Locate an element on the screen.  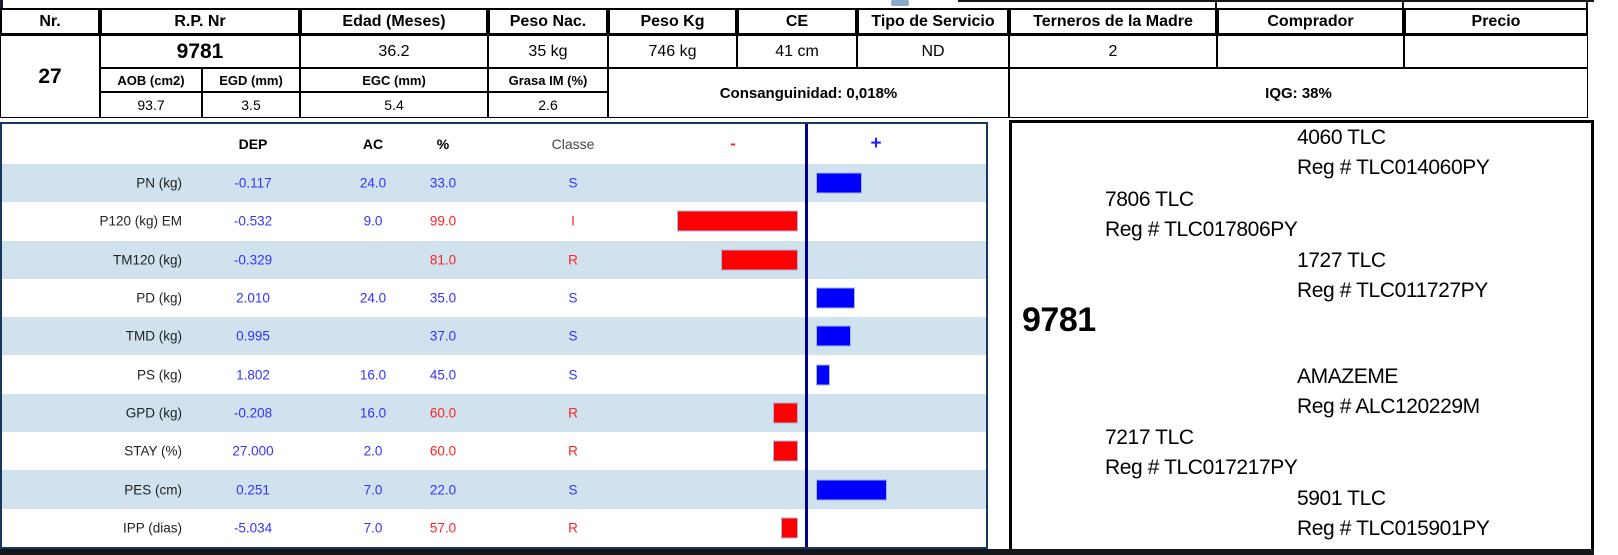
percent-value: 57.0 is located at coordinates (443, 528).